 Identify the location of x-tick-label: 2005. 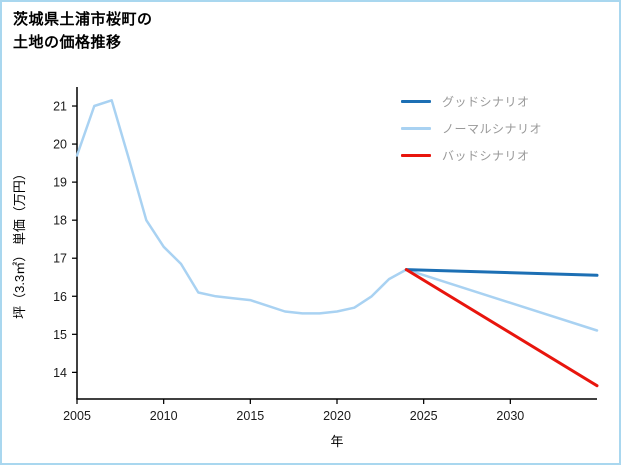
(77, 416).